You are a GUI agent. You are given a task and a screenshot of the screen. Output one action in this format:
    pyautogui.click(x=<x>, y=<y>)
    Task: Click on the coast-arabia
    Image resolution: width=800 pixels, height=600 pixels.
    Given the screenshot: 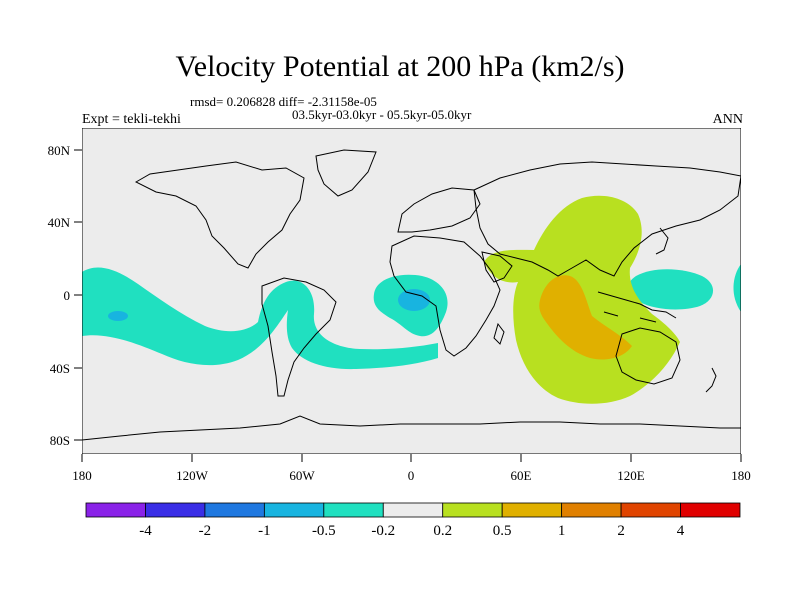 What is the action you would take?
    pyautogui.click(x=497, y=267)
    